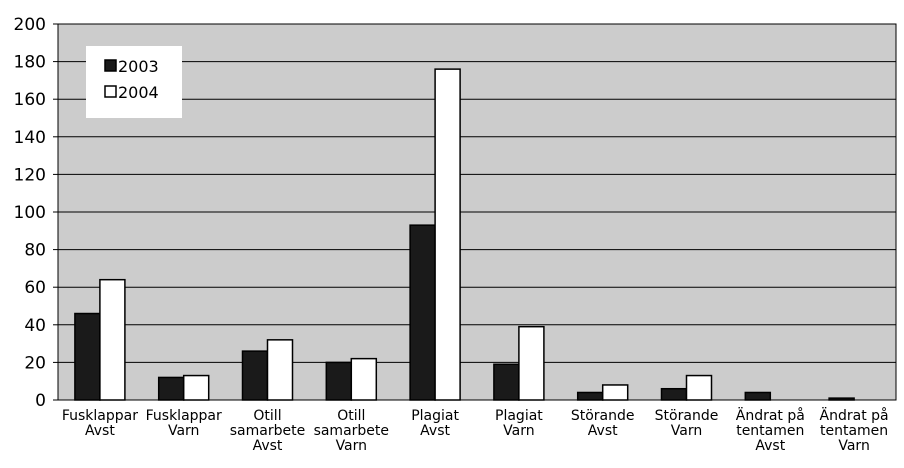 The height and width of the screenshot is (468, 904). I want to click on y-tick-label: 0, so click(40, 401).